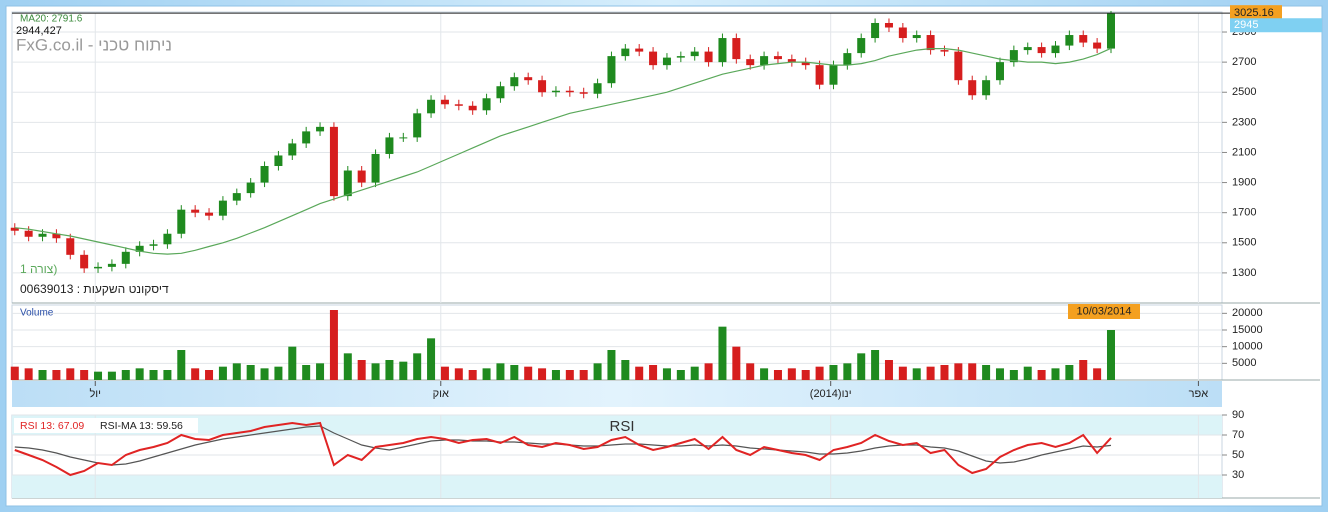 Image resolution: width=1328 pixels, height=512 pixels. What do you see at coordinates (563, 449) in the screenshot?
I see `rsi-line` at bounding box center [563, 449].